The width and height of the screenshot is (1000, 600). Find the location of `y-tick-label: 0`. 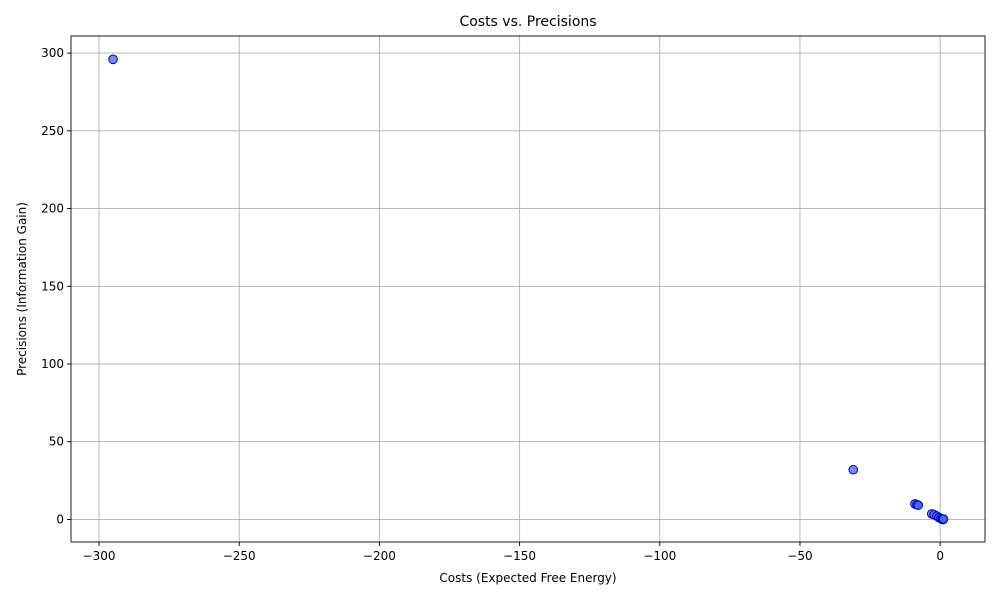

y-tick-label: 0 is located at coordinates (60, 519).